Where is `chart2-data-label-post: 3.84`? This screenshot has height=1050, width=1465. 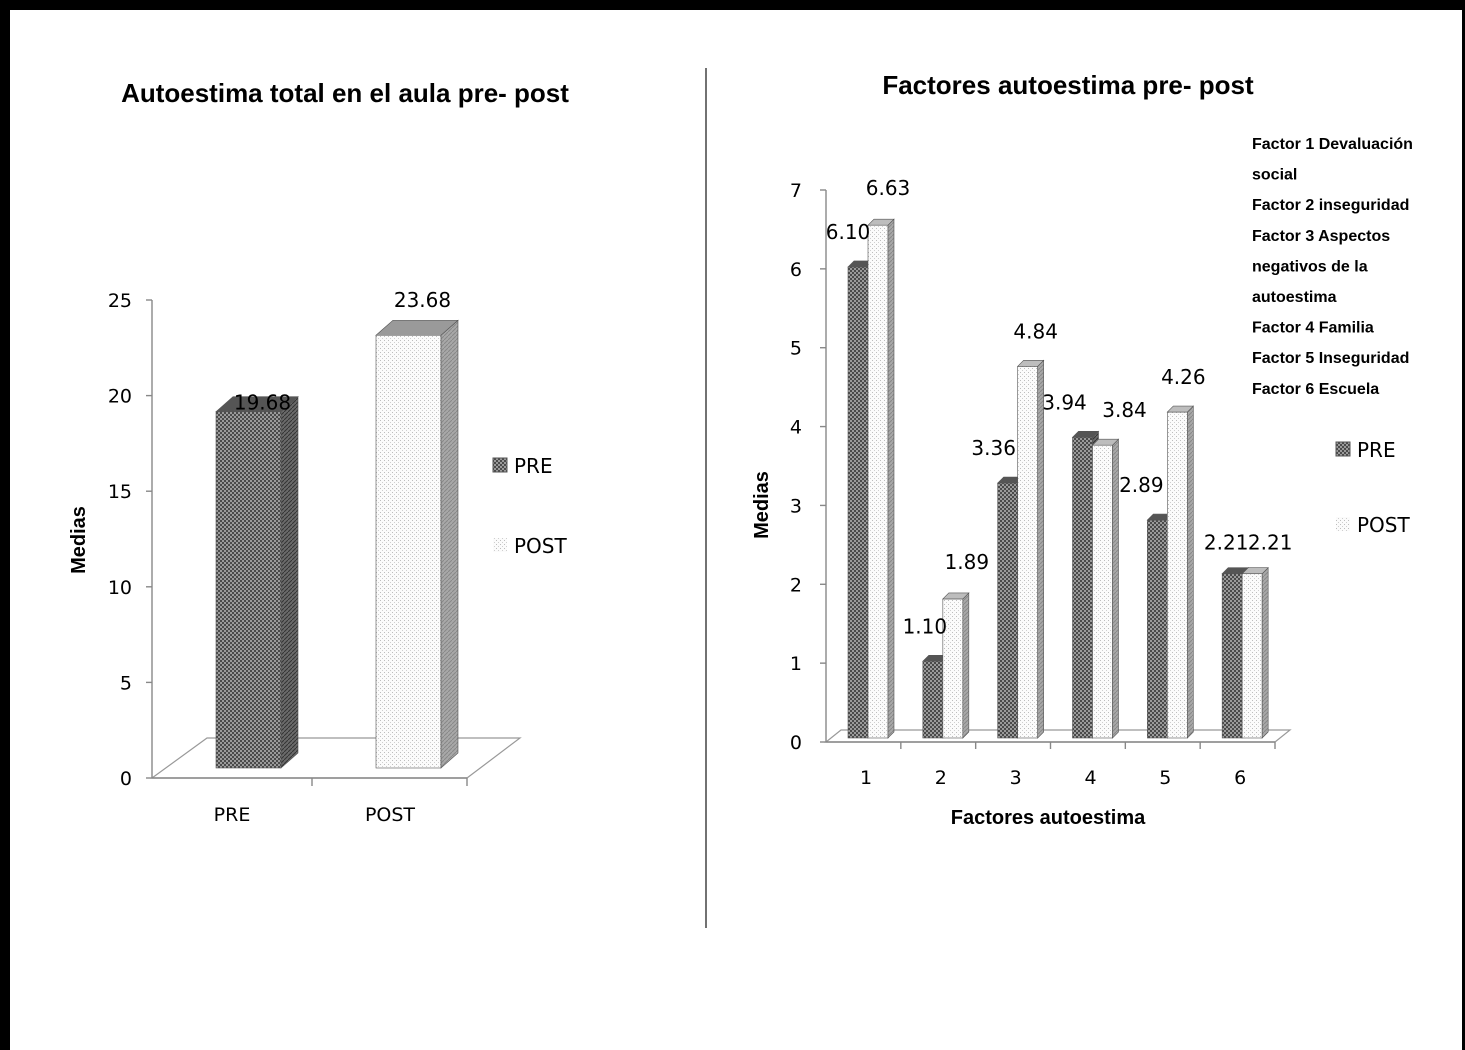 chart2-data-label-post: 3.84 is located at coordinates (1124, 410).